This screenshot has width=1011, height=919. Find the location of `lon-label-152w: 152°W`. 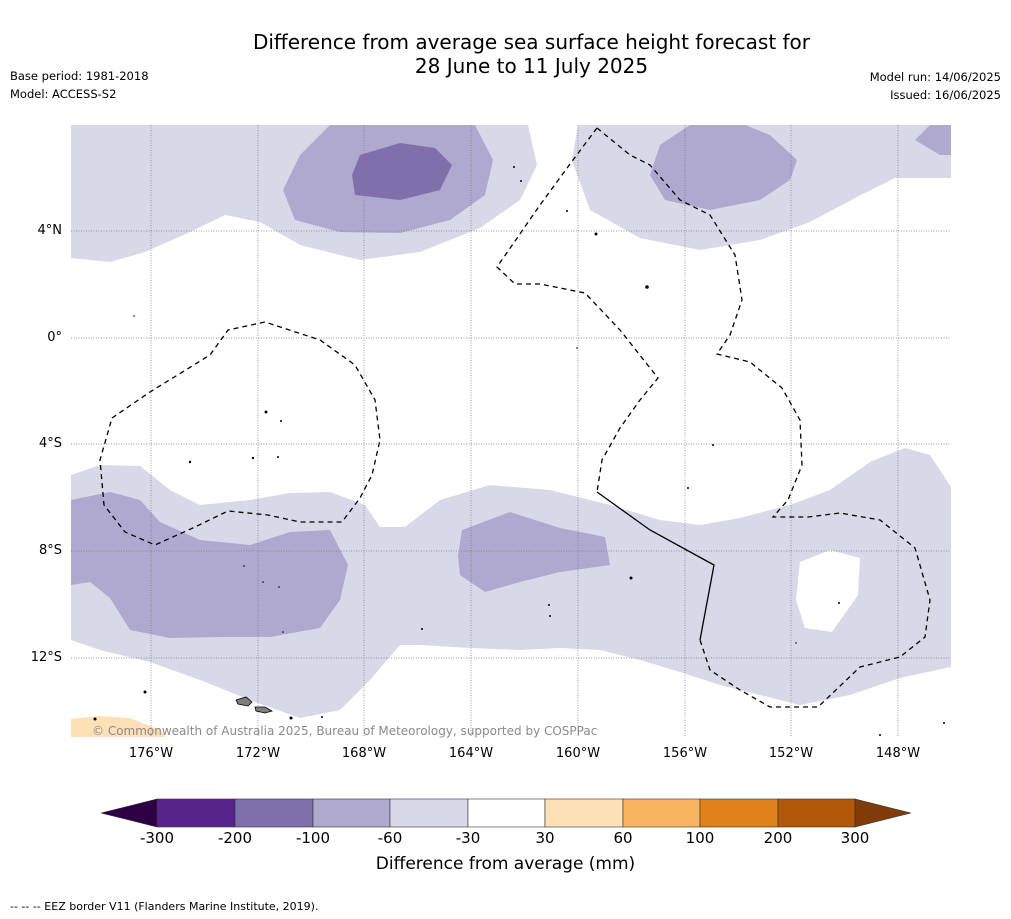

lon-label-152w: 152°W is located at coordinates (791, 753).